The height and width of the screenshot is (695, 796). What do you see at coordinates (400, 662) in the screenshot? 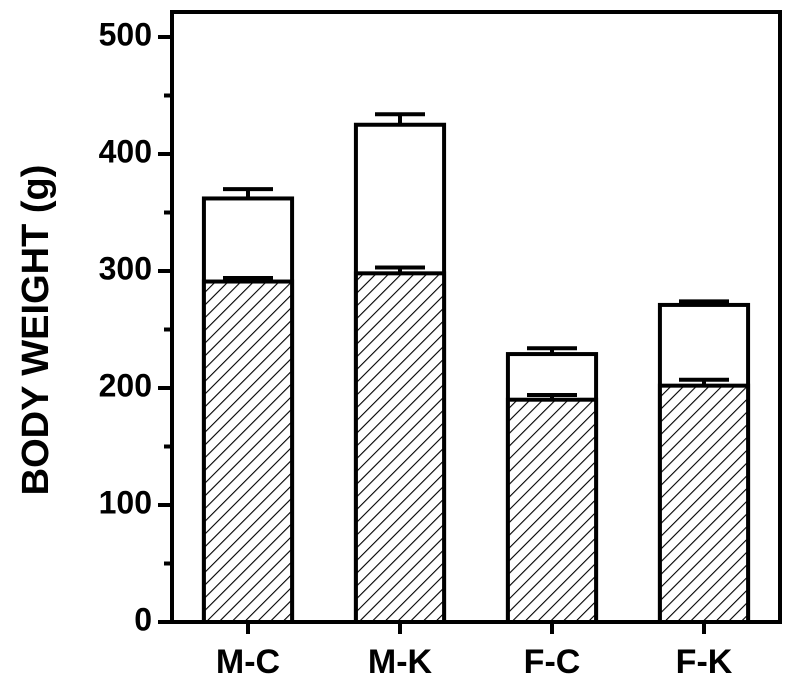
I see `x-tick-label: M-K` at bounding box center [400, 662].